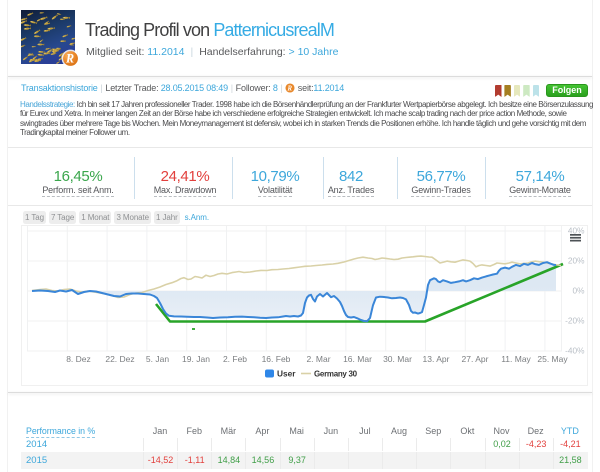 The image size is (600, 472). Describe the element at coordinates (575, 321) in the screenshot. I see `svg-text: -20%` at that location.